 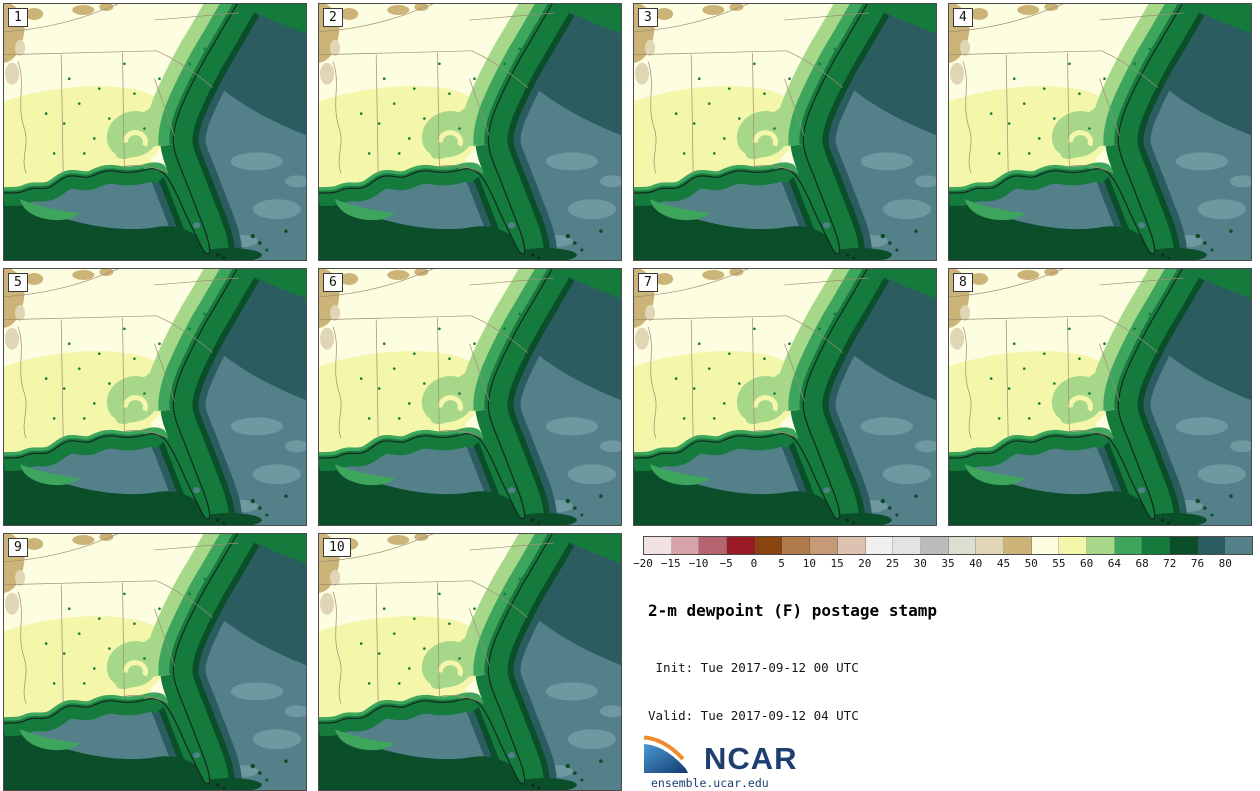 What do you see at coordinates (1197, 563) in the screenshot?
I see `colorbar-tick-label: 76` at bounding box center [1197, 563].